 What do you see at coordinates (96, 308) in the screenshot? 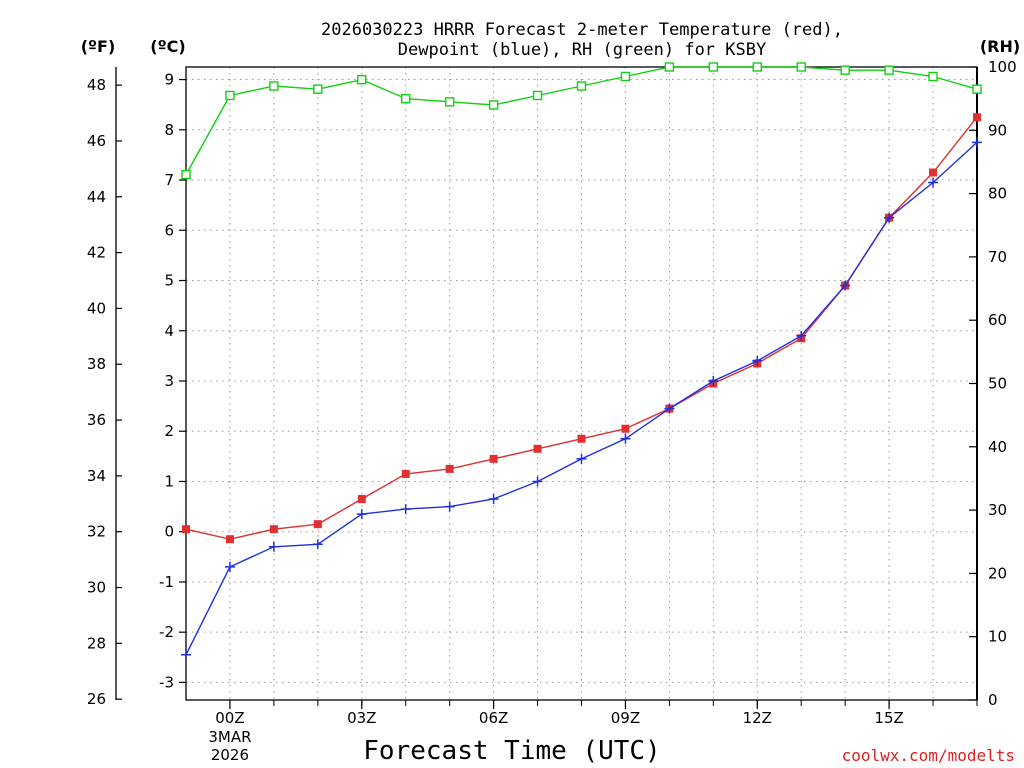
I see `fahrenheit-tick-label: 40` at bounding box center [96, 308].